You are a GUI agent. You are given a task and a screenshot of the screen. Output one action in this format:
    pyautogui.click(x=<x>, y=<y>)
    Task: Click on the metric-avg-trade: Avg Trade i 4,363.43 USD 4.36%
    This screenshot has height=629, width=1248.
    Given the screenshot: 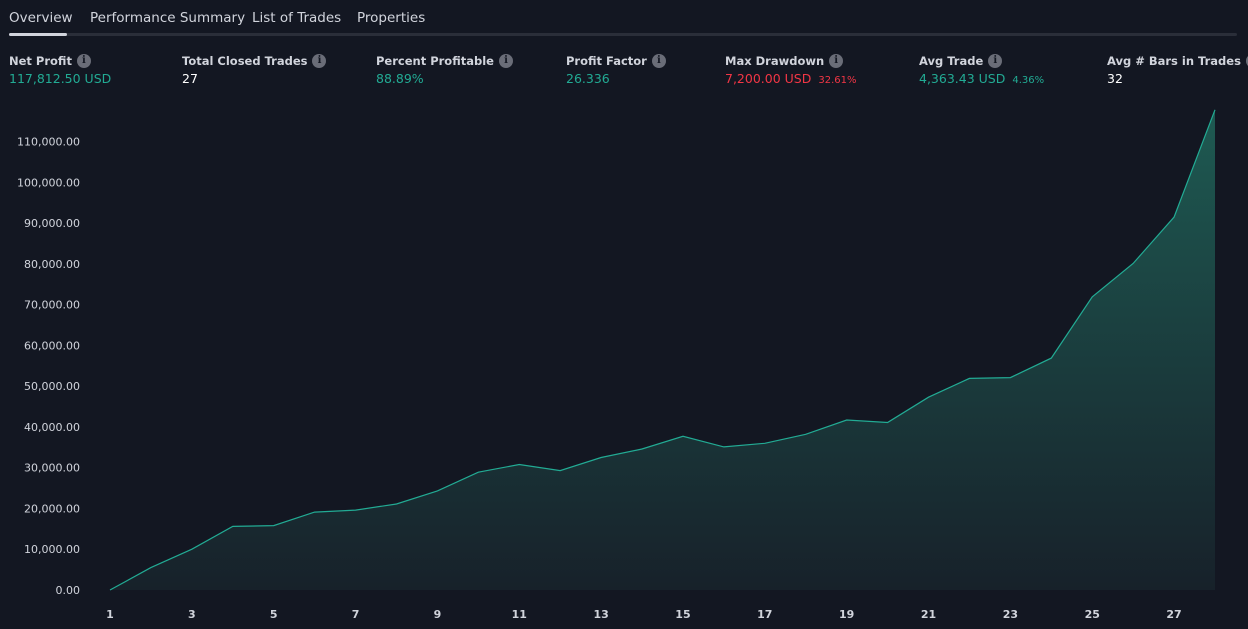 What is the action you would take?
    pyautogui.click(x=981, y=70)
    